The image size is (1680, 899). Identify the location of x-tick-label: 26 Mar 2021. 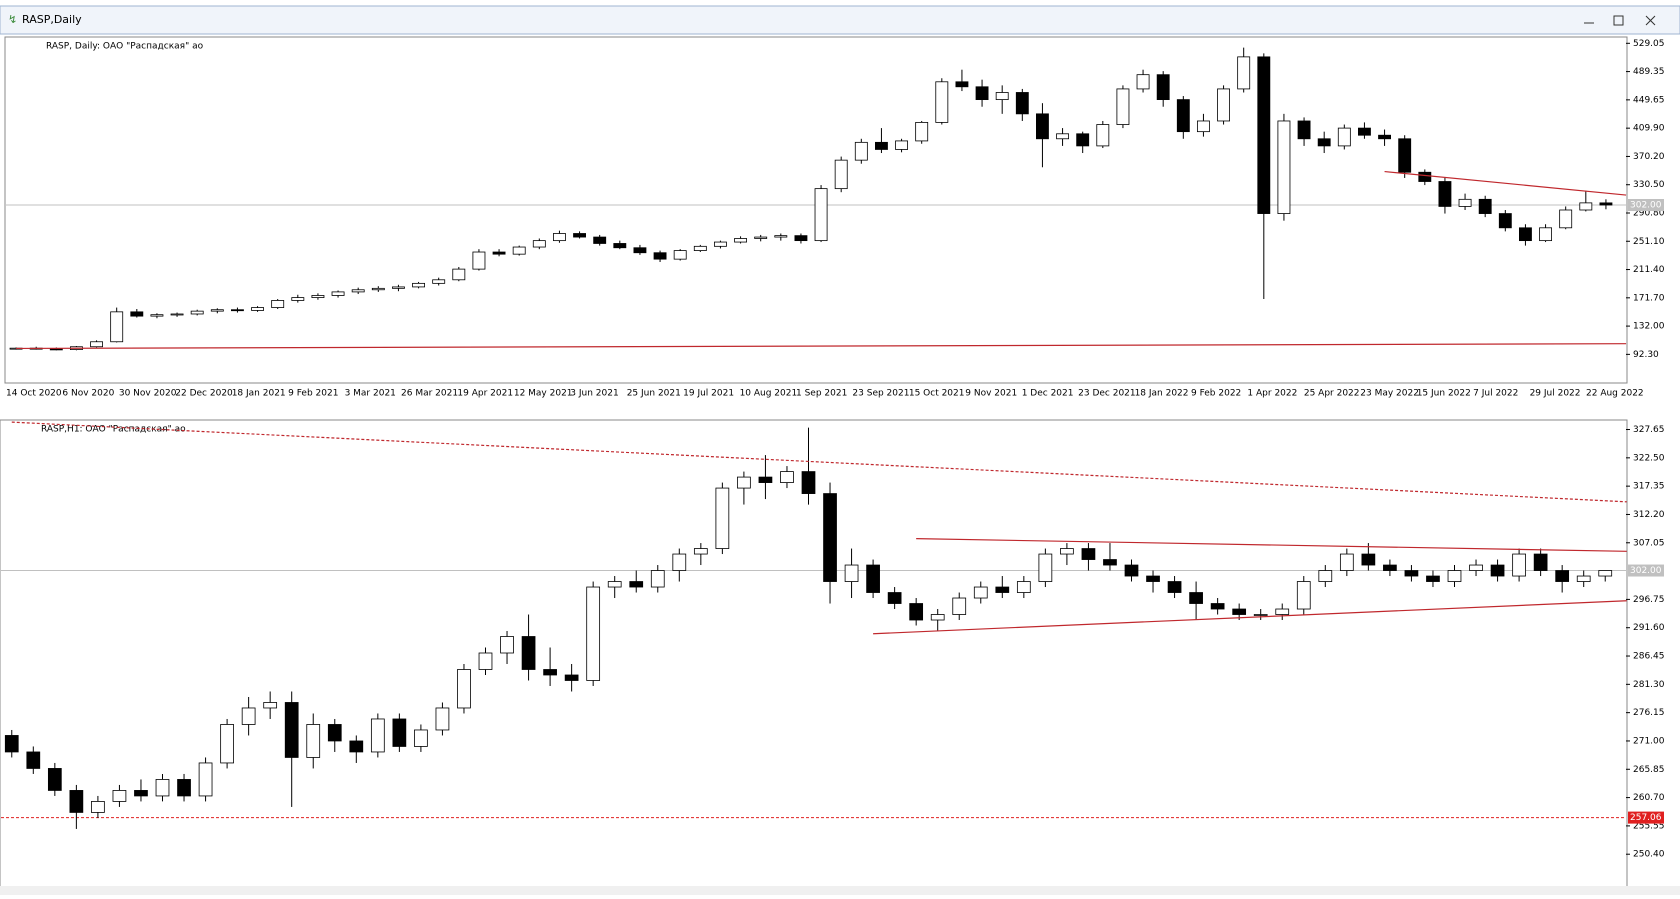
(429, 394).